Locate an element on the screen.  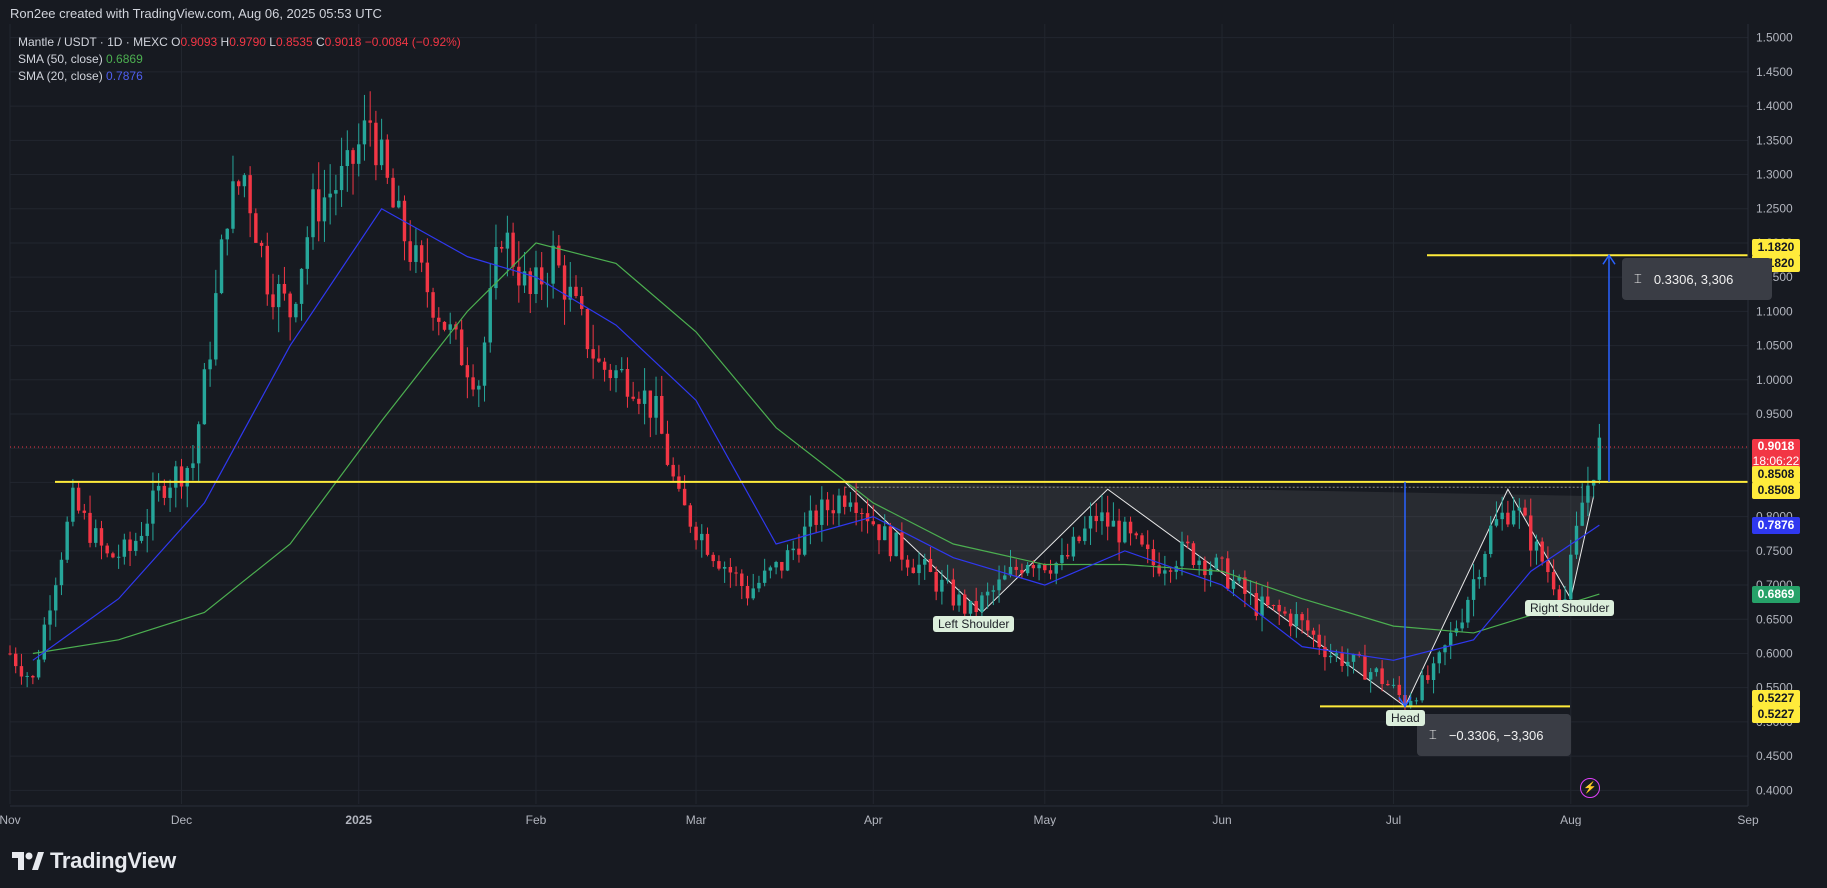
alert-icon: ⚡ is located at coordinates (1590, 788).